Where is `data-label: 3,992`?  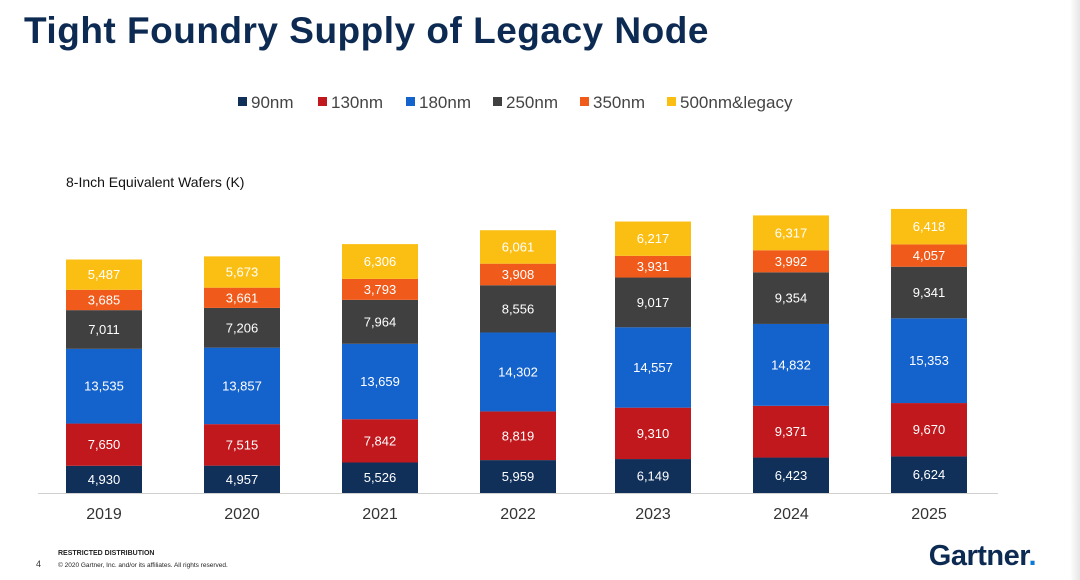 data-label: 3,992 is located at coordinates (791, 261).